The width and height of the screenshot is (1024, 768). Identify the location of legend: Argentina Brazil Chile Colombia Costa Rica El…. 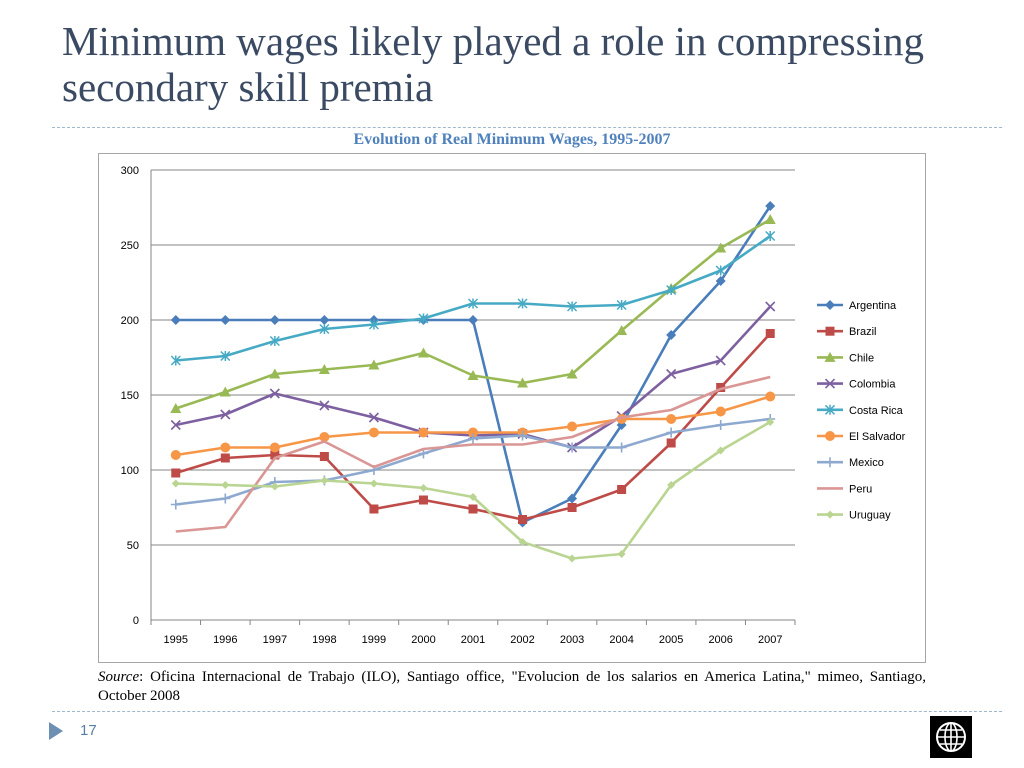
(861, 411).